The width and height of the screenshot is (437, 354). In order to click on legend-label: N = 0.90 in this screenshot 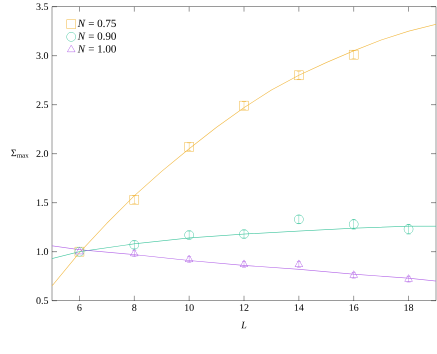, I will do `click(97, 36)`.